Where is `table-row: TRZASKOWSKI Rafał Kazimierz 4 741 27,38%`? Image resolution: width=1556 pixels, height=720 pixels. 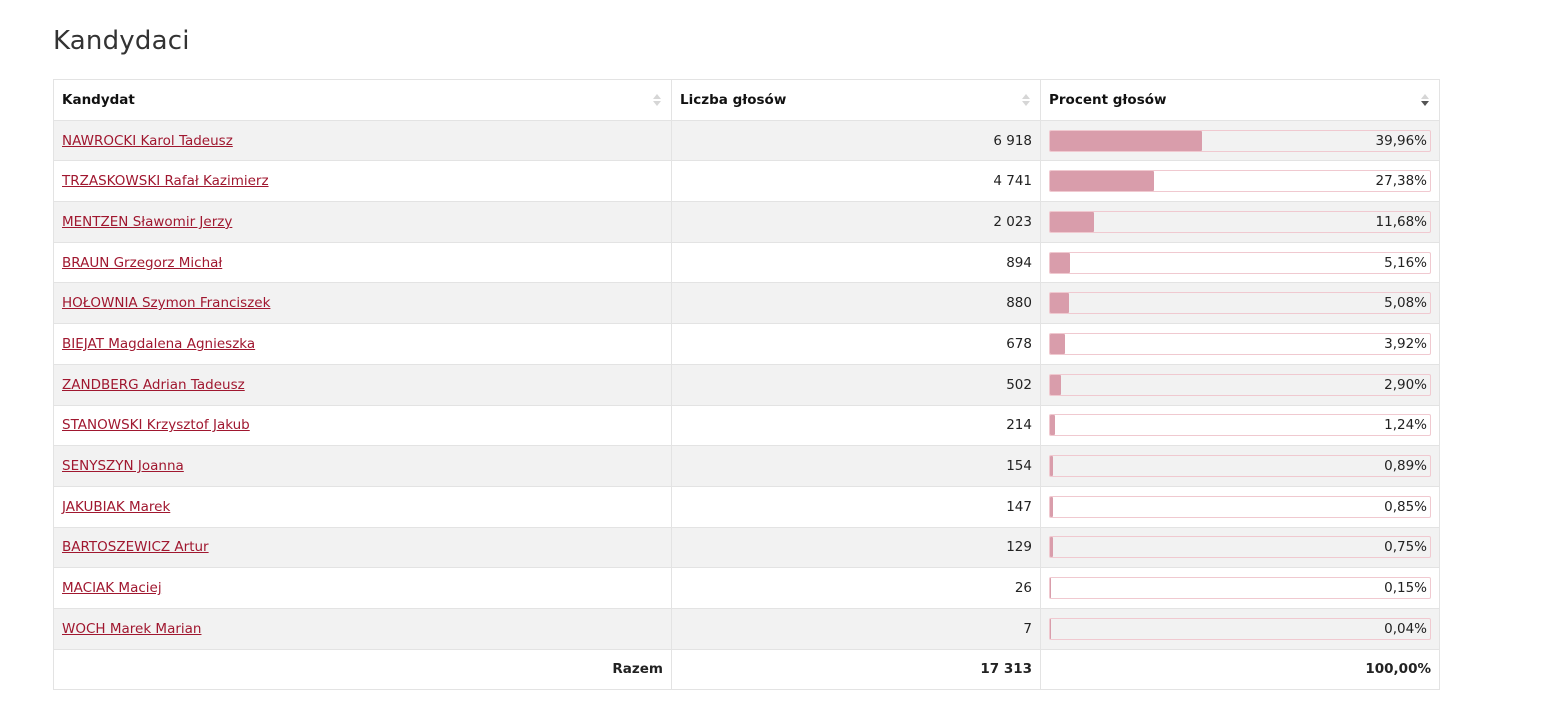 table-row: TRZASKOWSKI Rafał Kazimierz 4 741 27,38% is located at coordinates (746, 181).